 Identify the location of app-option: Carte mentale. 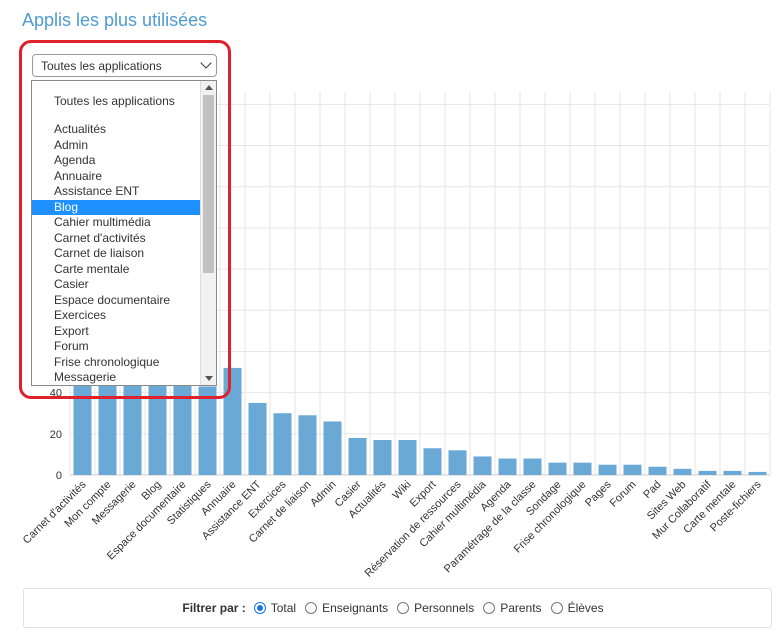
(92, 268).